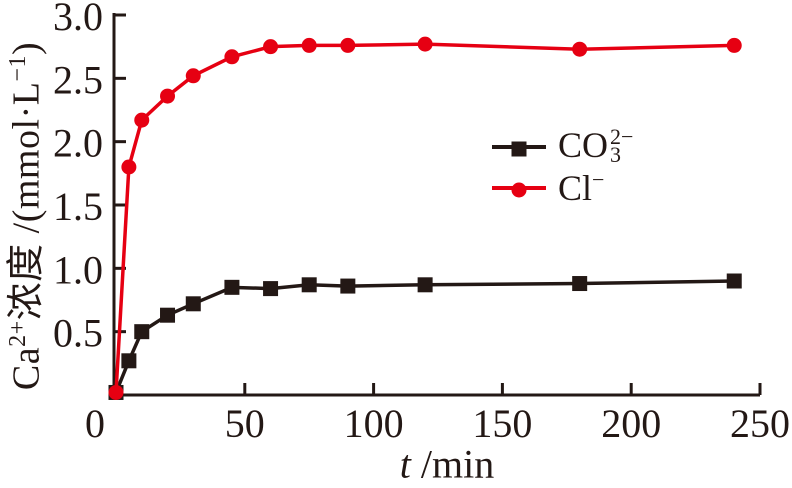 This screenshot has height=488, width=792. I want to click on y-tick-label: 2.0, so click(78, 143).